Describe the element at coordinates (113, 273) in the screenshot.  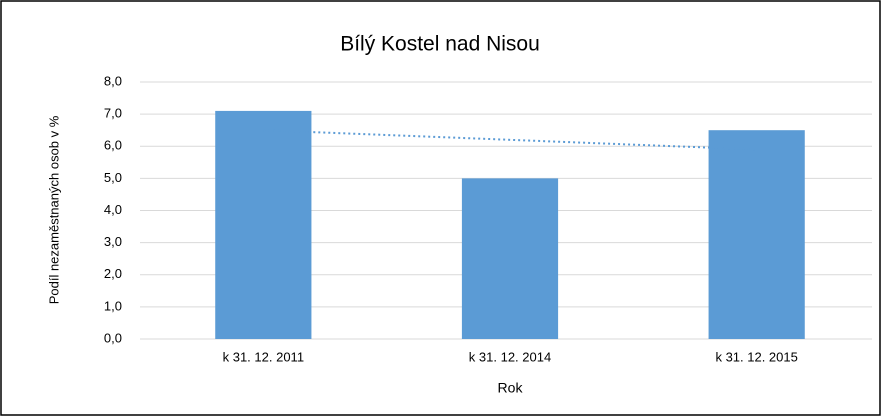
I see `y-tick-label: 2,0` at that location.